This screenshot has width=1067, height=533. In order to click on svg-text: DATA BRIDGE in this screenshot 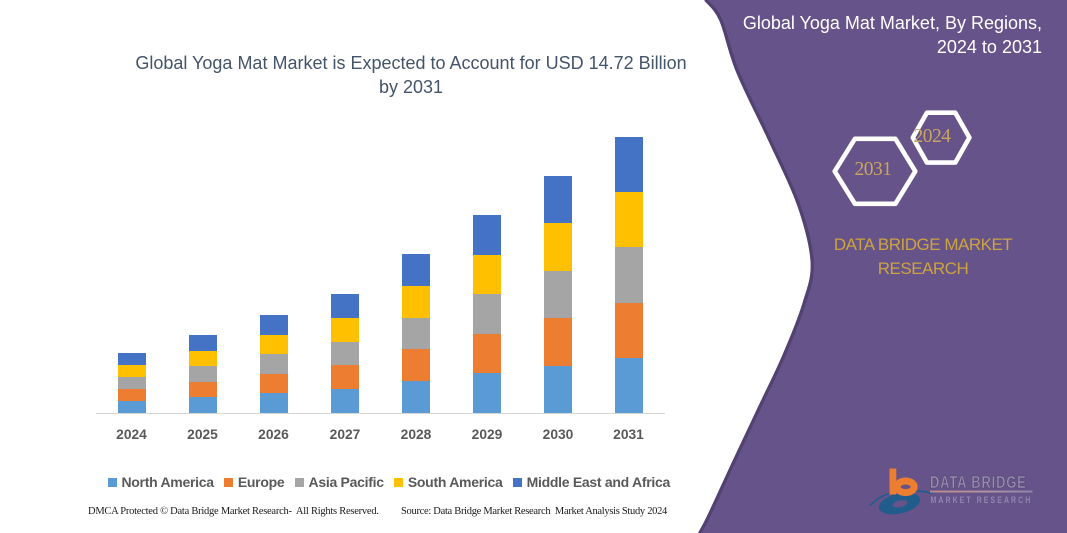, I will do `click(978, 482)`.